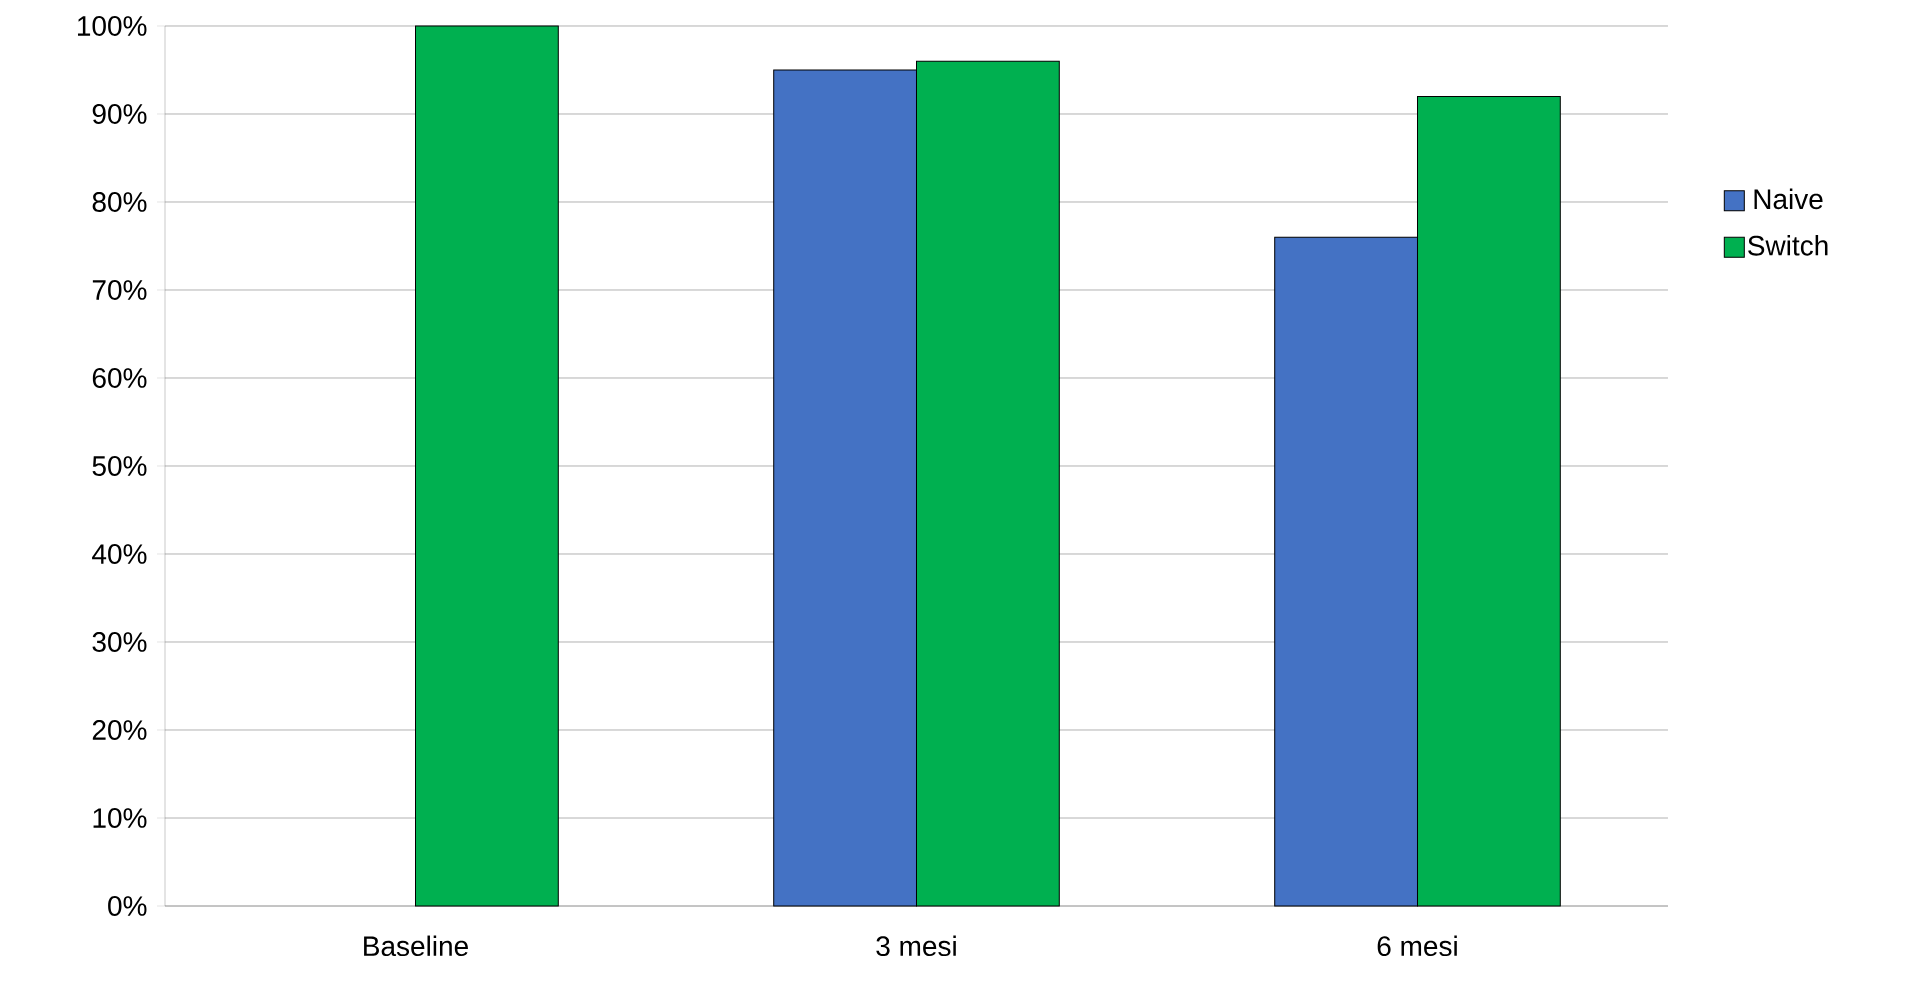  Describe the element at coordinates (119, 642) in the screenshot. I see `y-tick-label: 30%` at that location.